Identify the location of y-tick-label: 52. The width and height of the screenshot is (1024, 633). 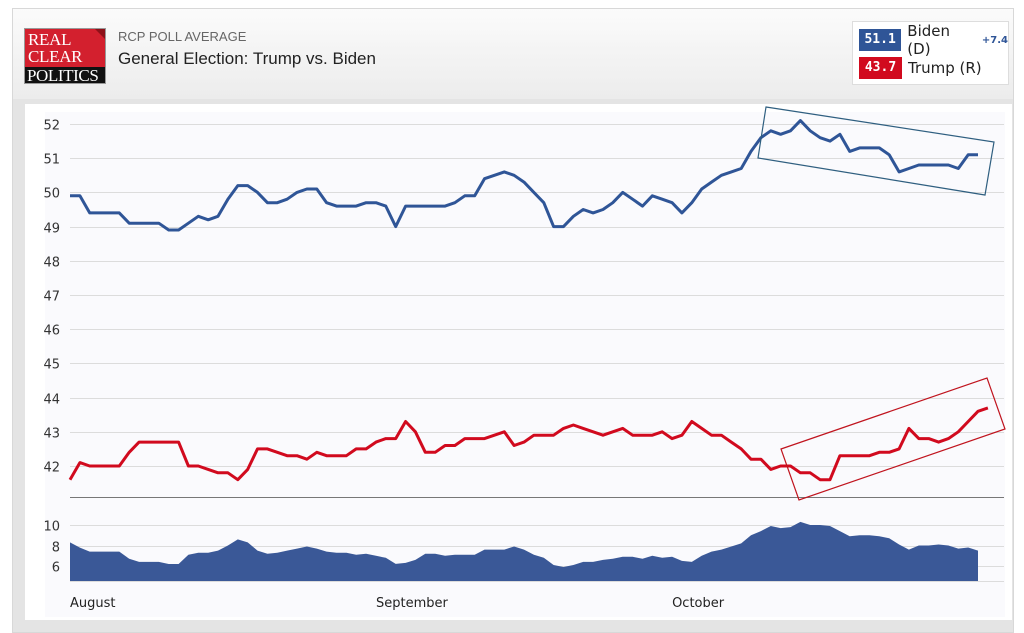
(51, 126).